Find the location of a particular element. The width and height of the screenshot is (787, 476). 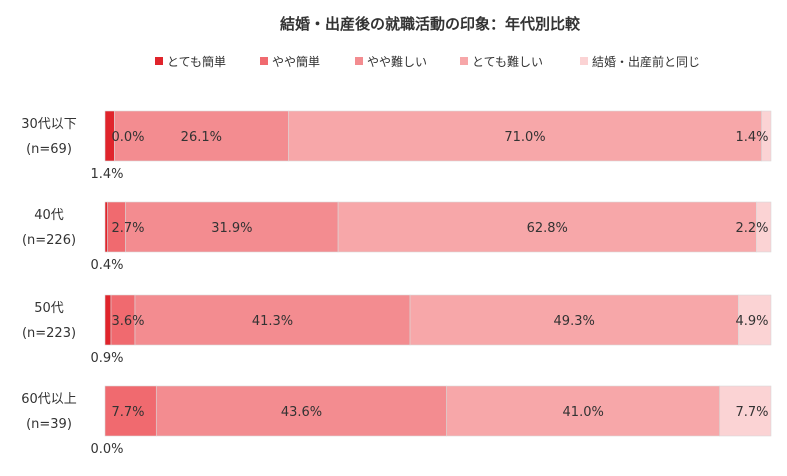

legend-label: 結婚・出産前と同じ is located at coordinates (646, 61).